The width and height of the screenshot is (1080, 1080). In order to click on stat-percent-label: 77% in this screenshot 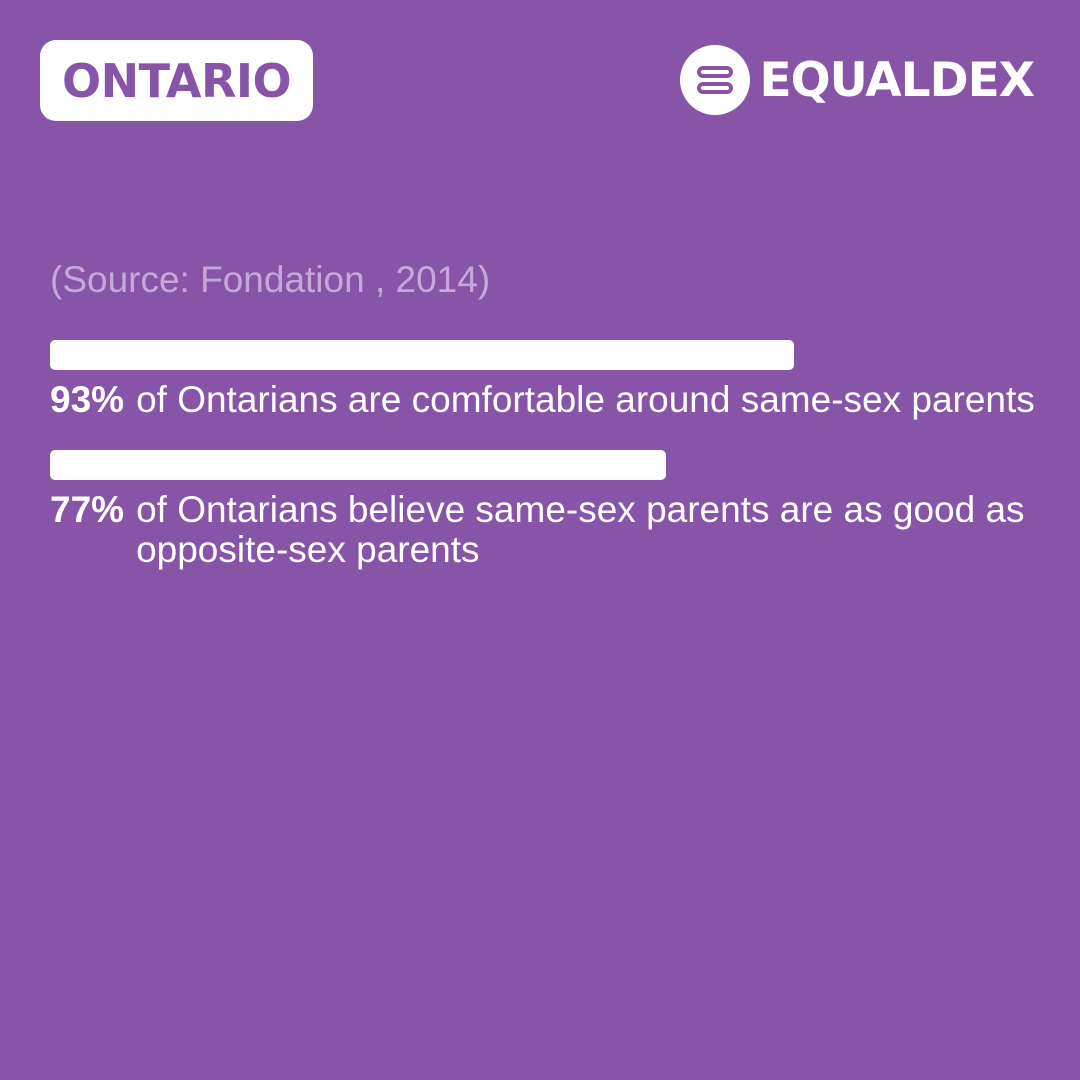, I will do `click(87, 509)`.